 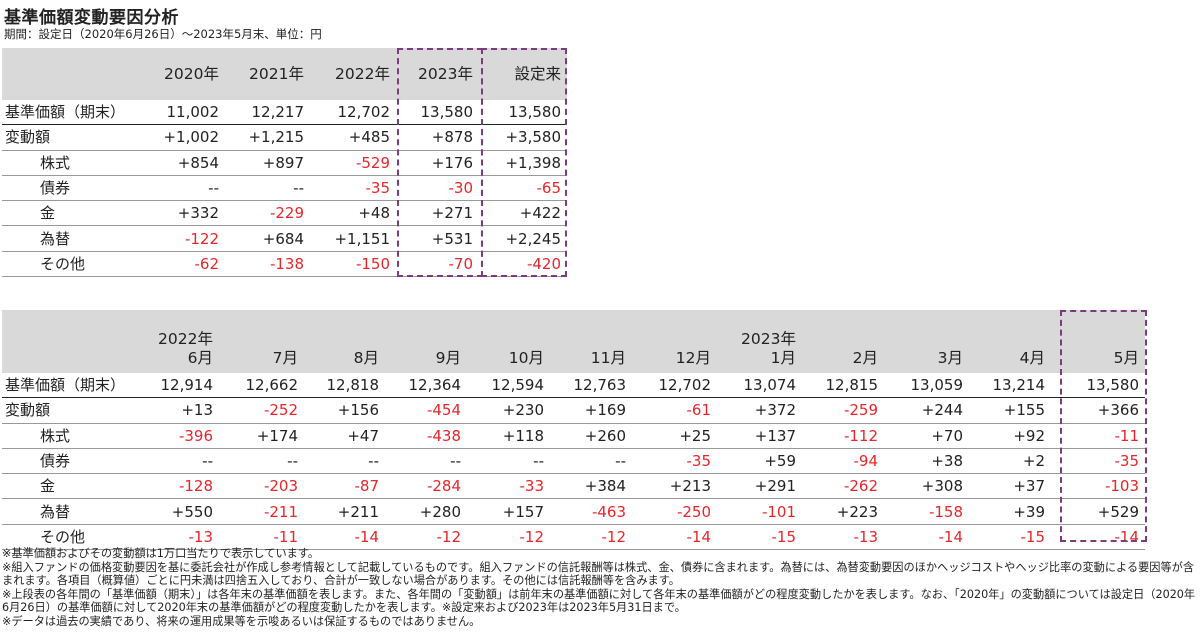 I want to click on table-cell: 13,059, so click(x=926, y=386).